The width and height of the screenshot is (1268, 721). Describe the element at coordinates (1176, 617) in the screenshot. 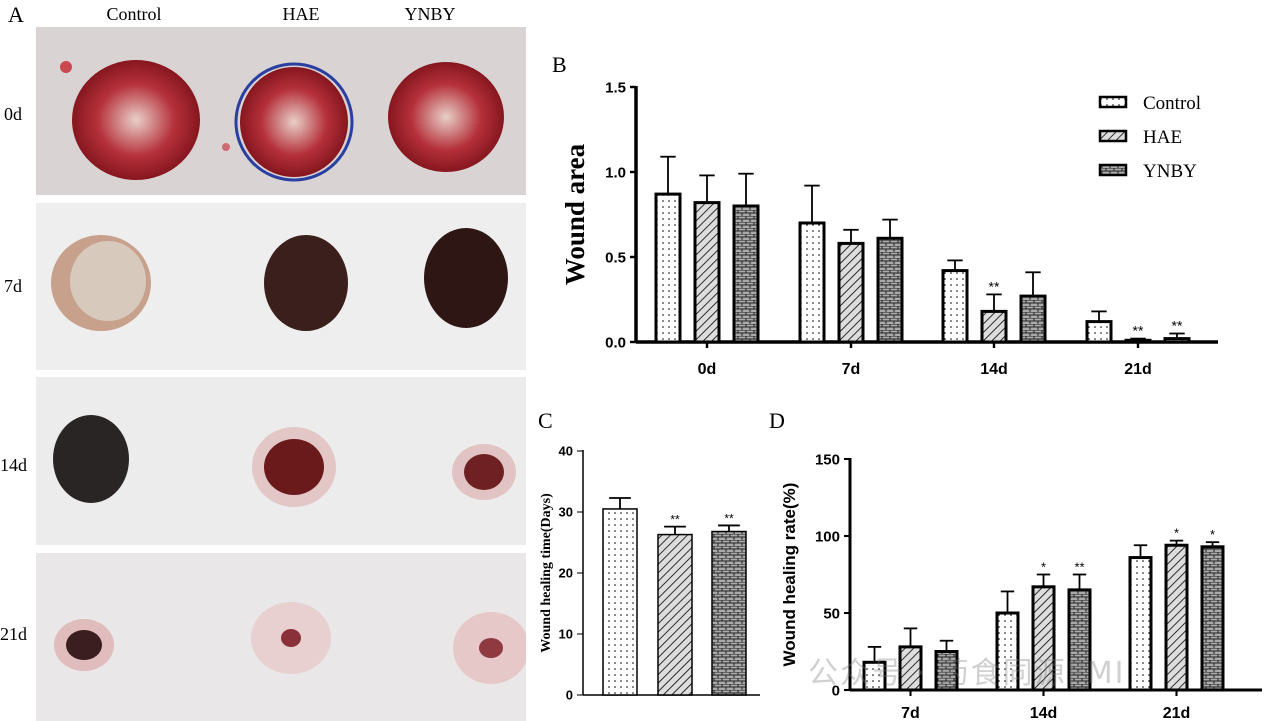

I see `chart-d-bar-hae-21d` at that location.